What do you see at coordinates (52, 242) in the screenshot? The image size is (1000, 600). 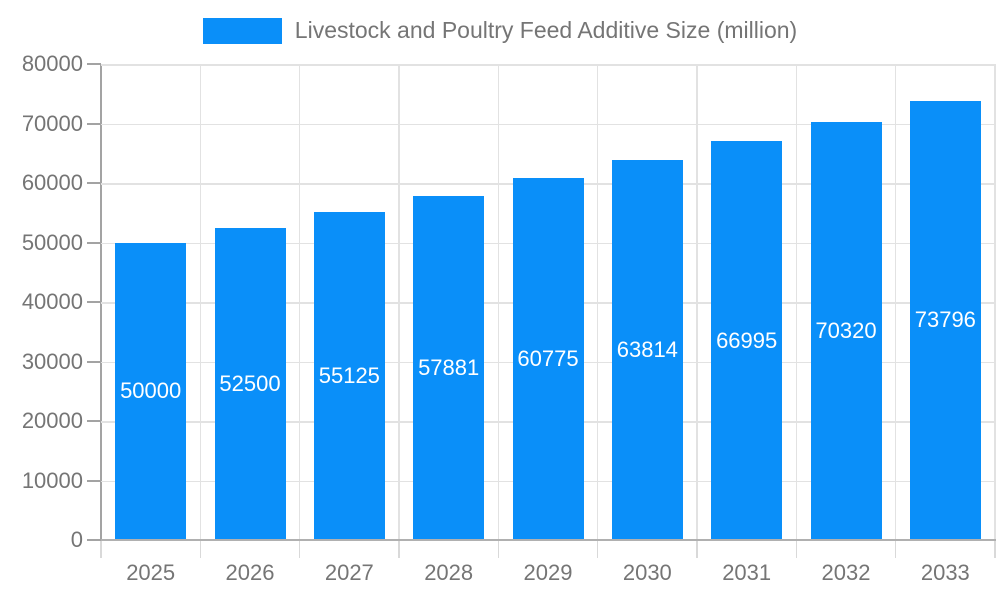 I see `y-tick-label: 50000` at bounding box center [52, 242].